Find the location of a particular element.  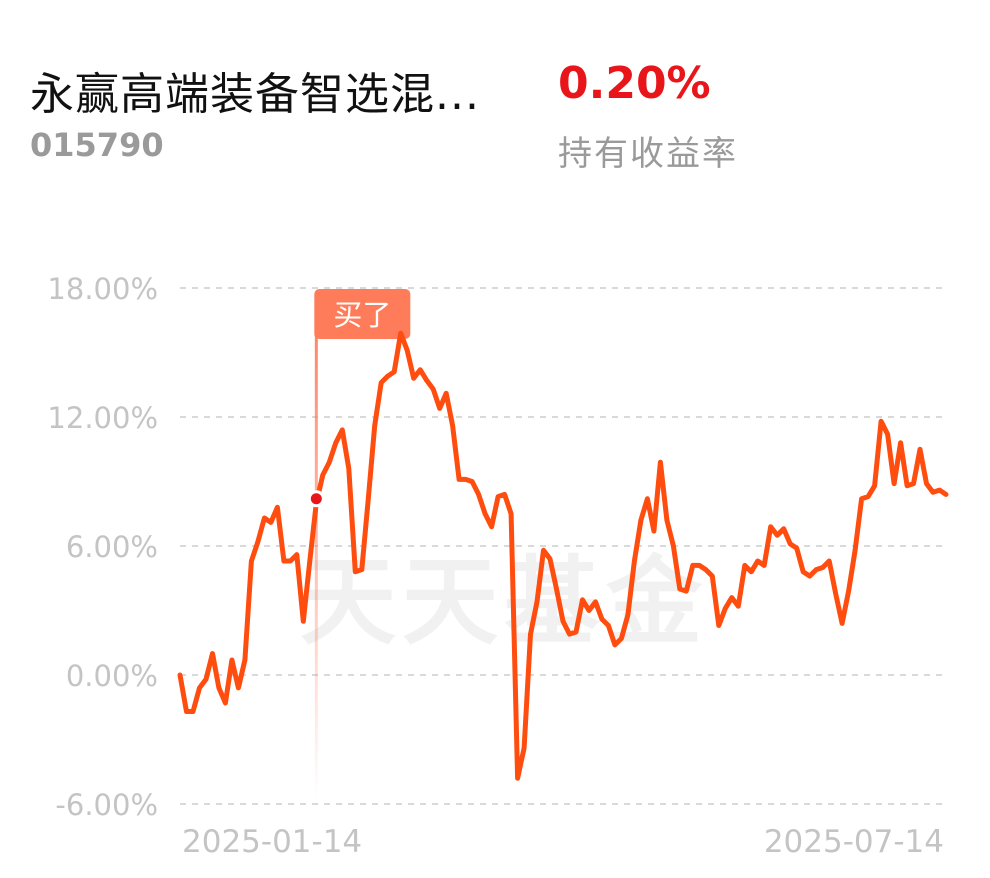

buy-marker-badge is located at coordinates (362, 314).